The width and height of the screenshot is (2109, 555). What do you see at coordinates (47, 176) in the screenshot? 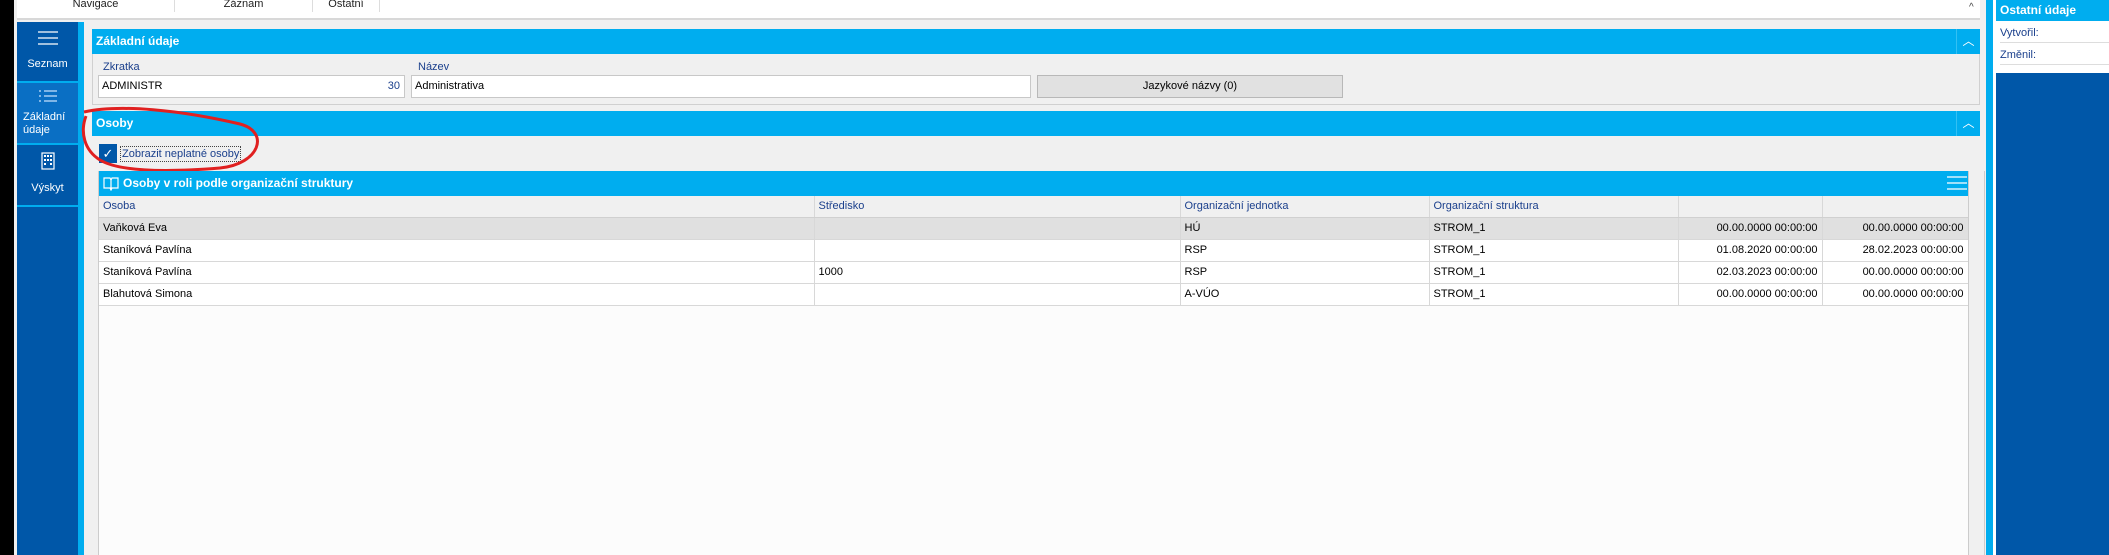
I see `sidebar-item-vyskyt: Výskyt` at bounding box center [47, 176].